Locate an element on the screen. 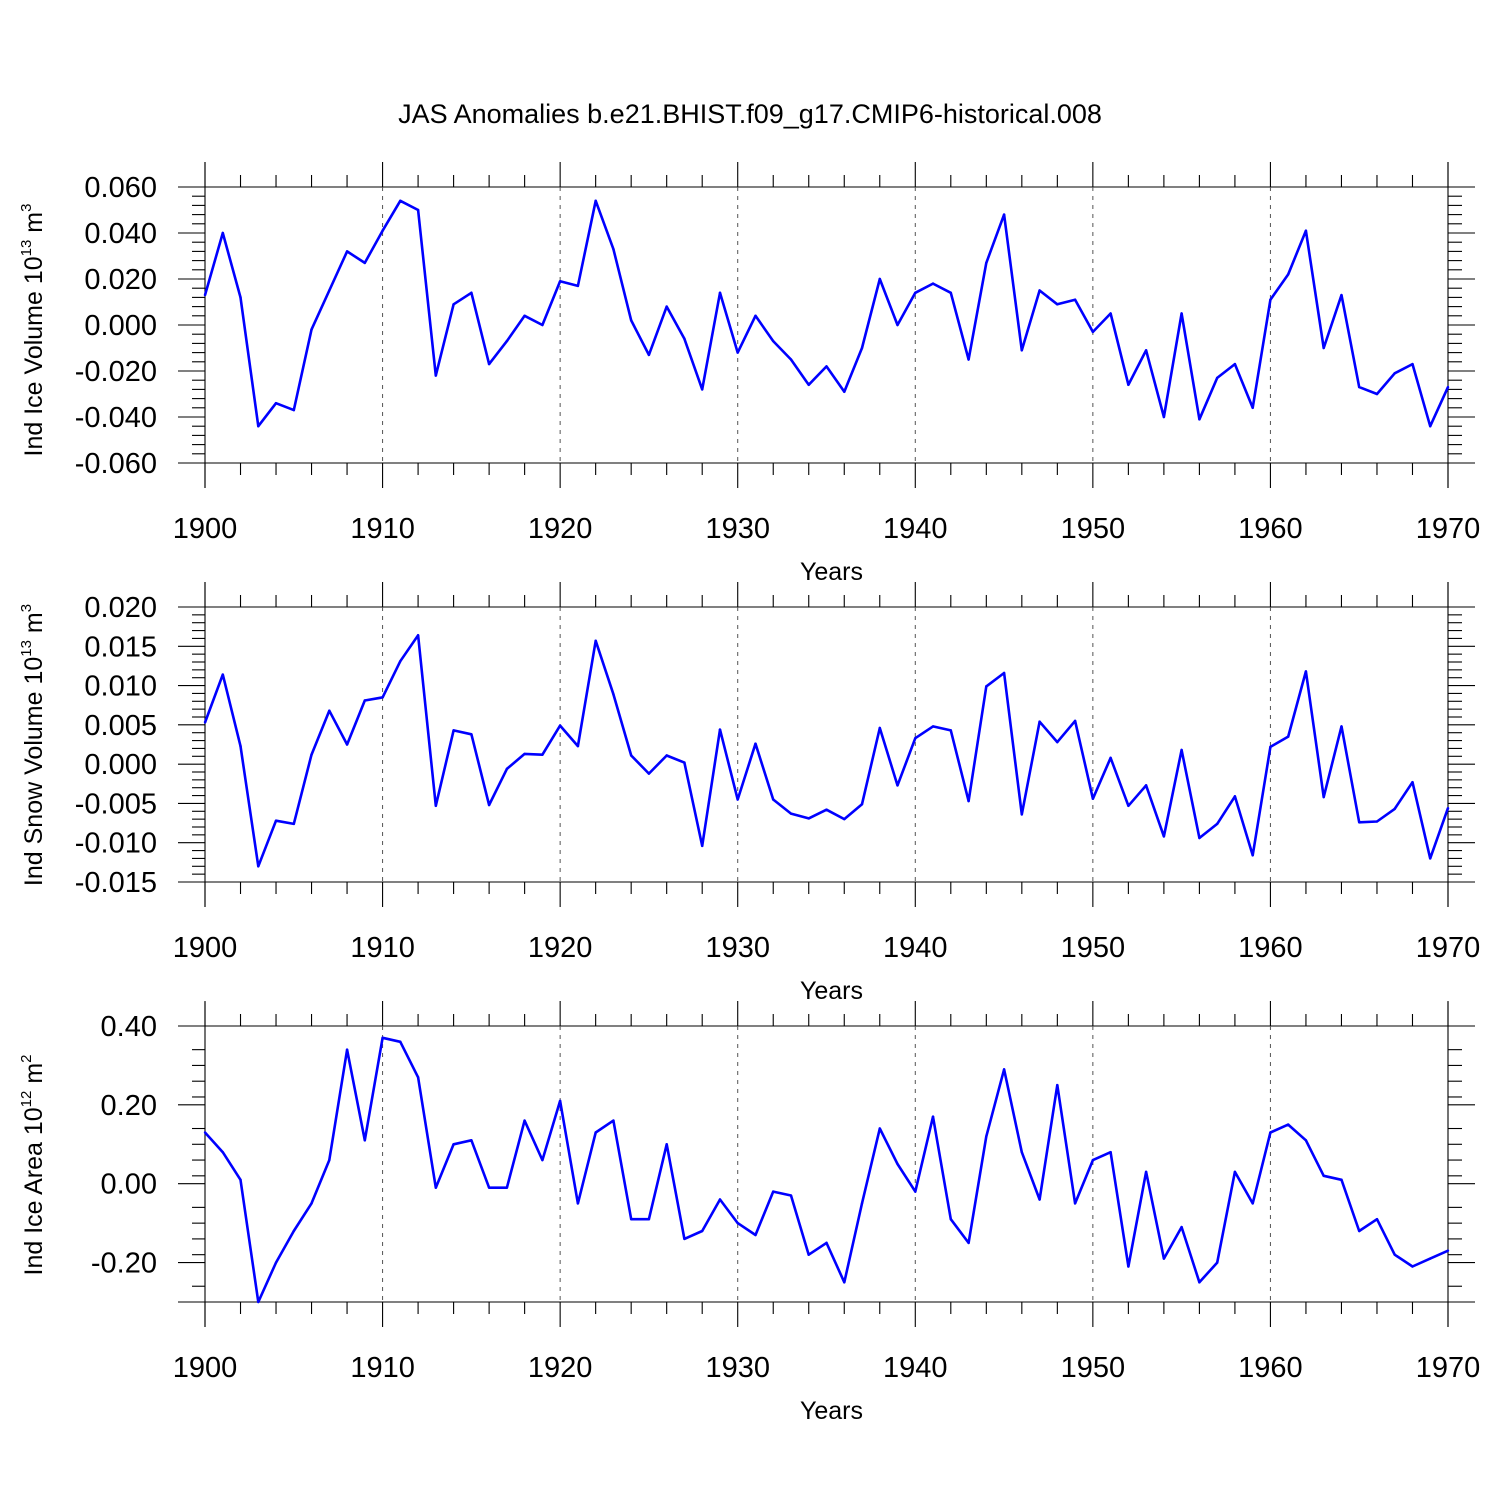 Image resolution: width=1500 pixels, height=1500 pixels. y-tick-label: 0.20 is located at coordinates (129, 1106).